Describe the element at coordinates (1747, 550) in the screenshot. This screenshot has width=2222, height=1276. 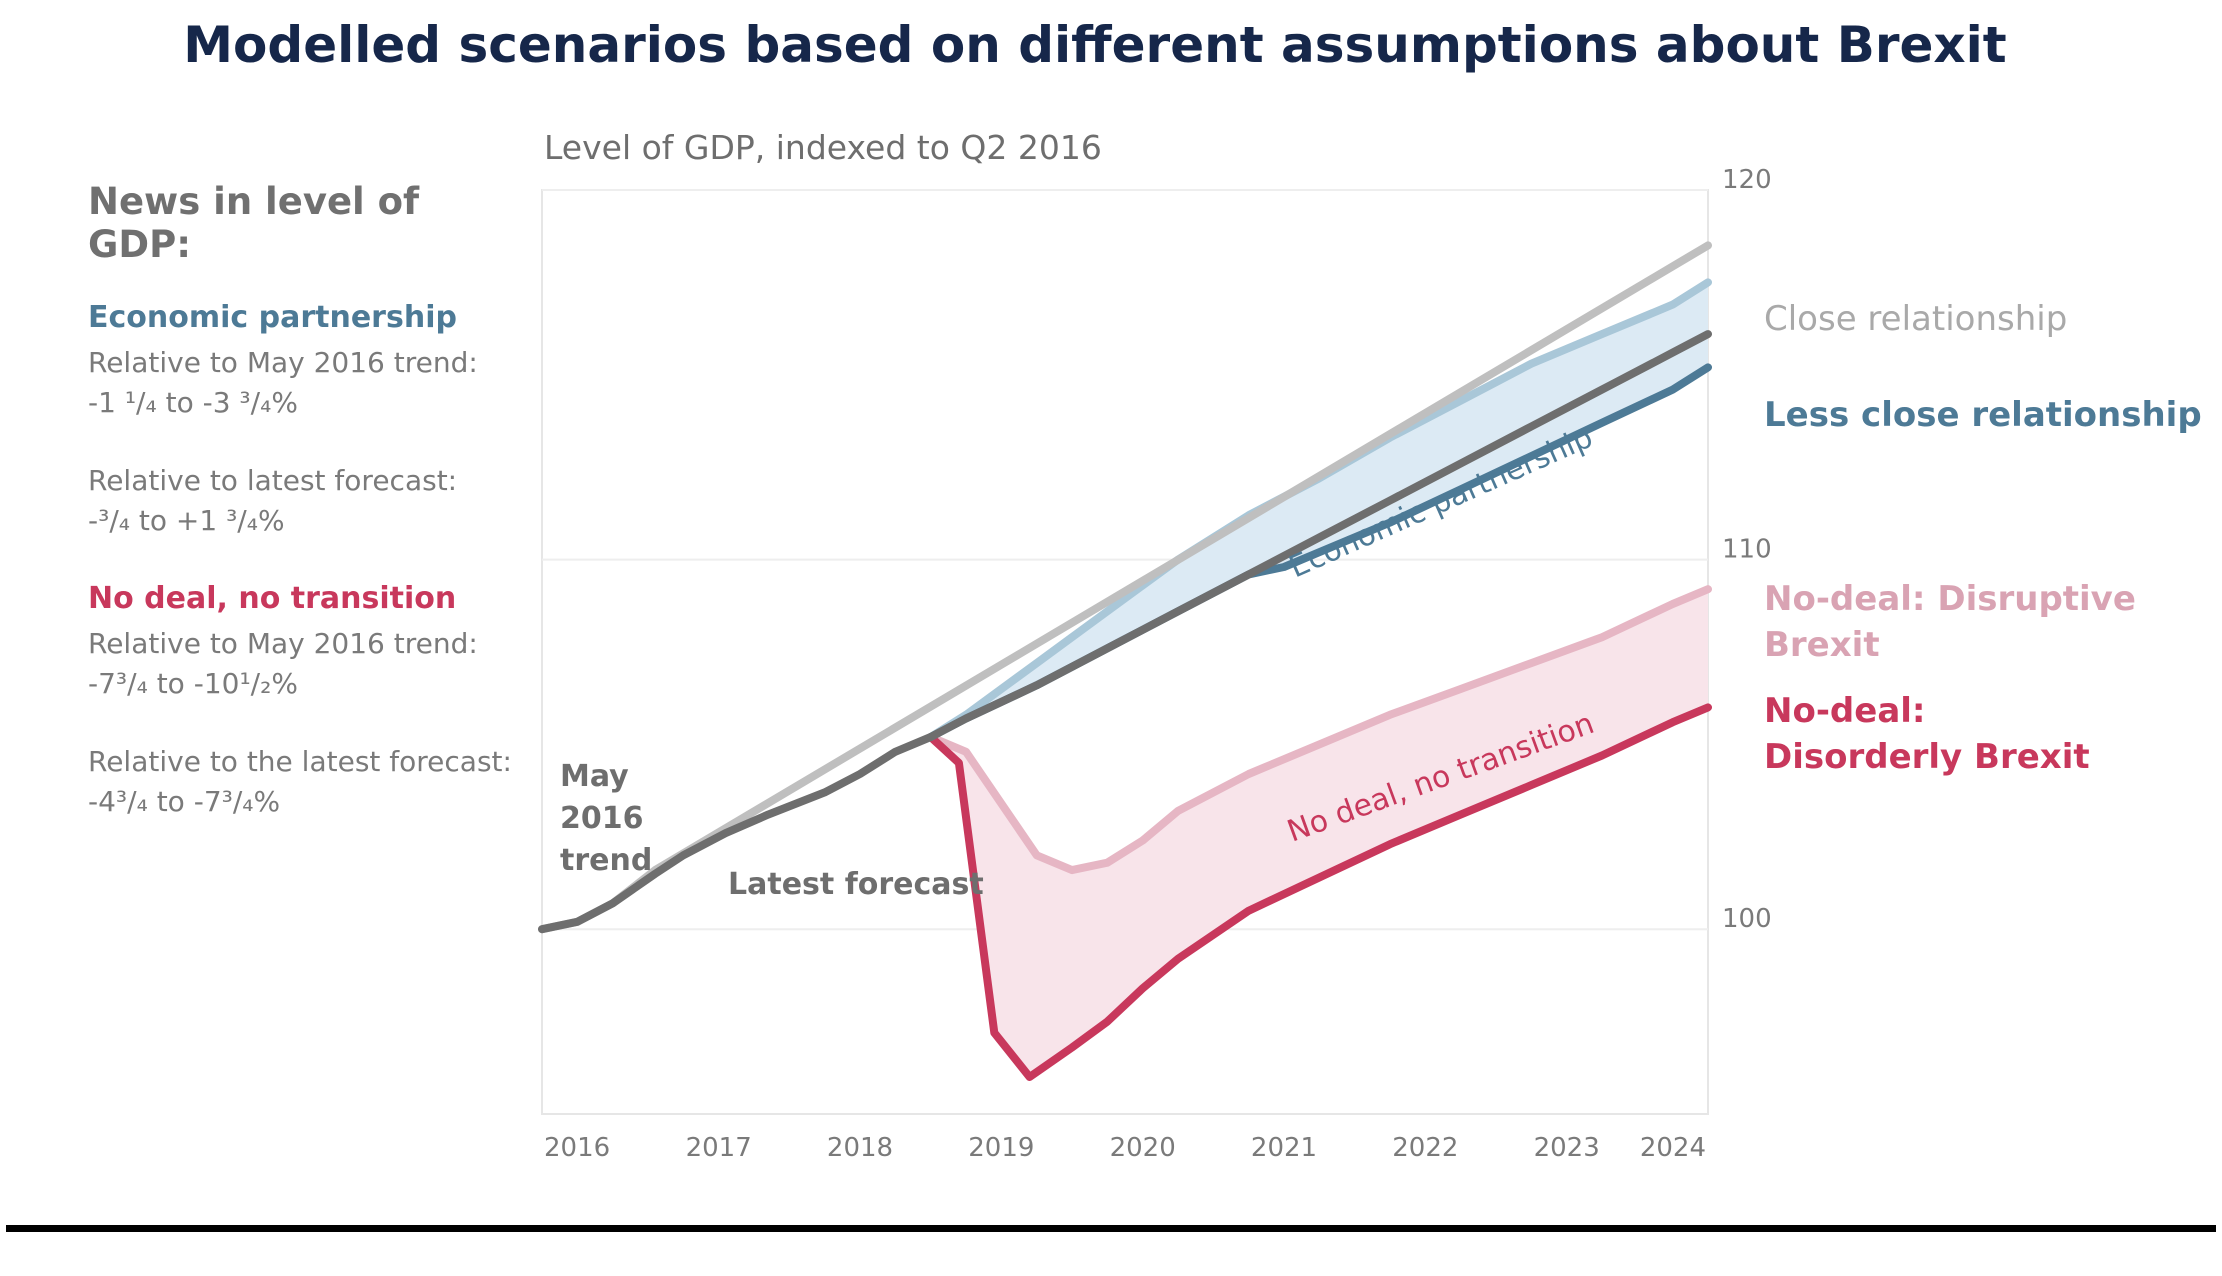
I see `y-tick-label: 110` at that location.